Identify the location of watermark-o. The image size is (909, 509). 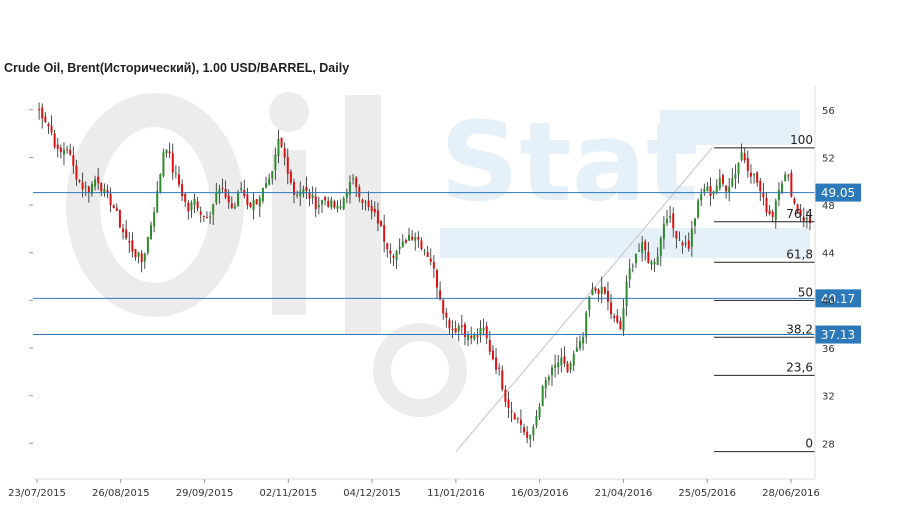
(155, 205).